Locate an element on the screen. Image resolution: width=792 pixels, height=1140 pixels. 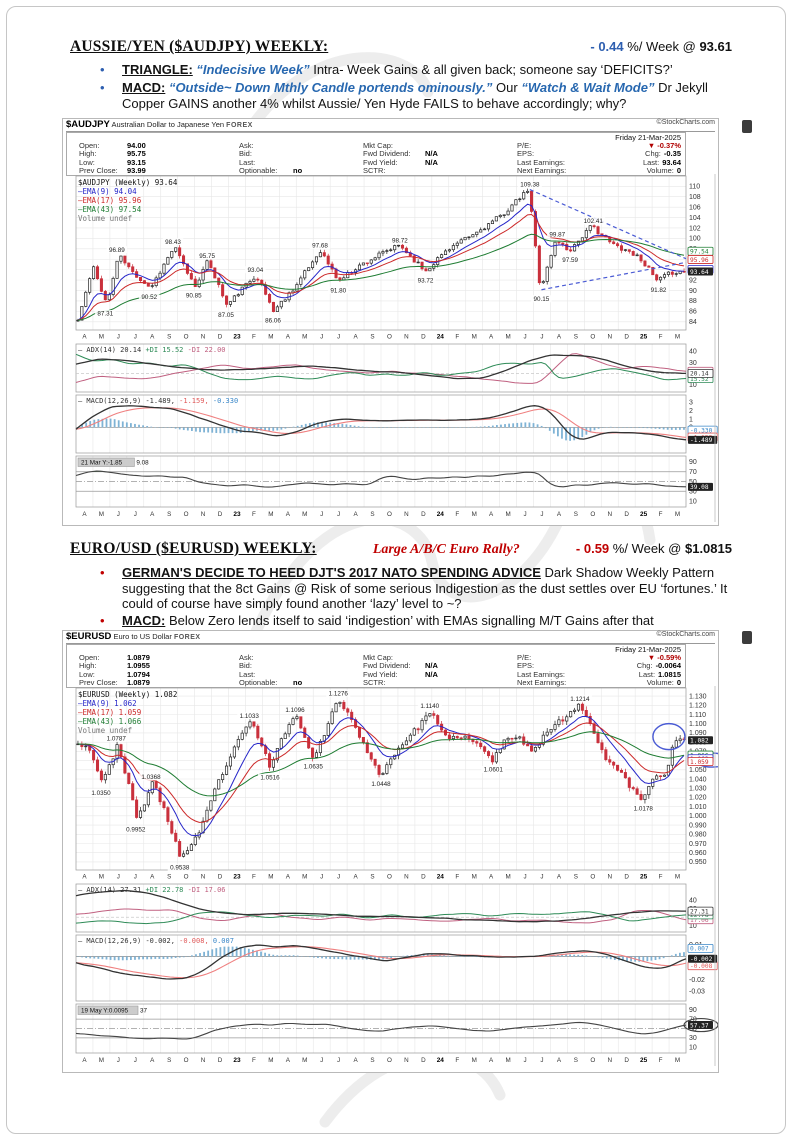
svg-text: -0.02 is located at coordinates (697, 980).